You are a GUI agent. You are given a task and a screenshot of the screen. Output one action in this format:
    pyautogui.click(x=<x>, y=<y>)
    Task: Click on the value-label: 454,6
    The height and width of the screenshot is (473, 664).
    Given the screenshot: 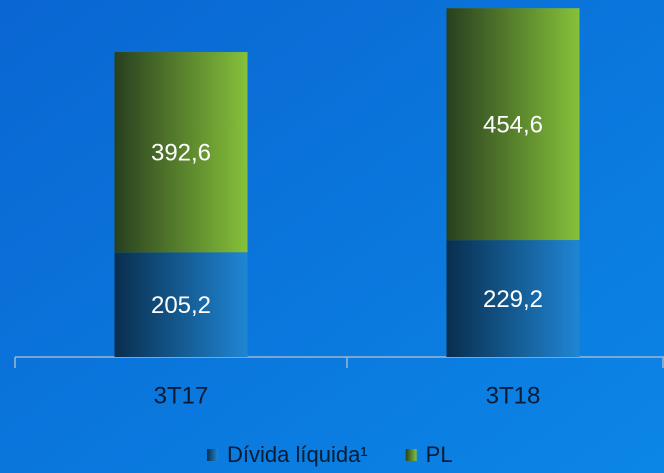 What is the action you would take?
    pyautogui.click(x=513, y=124)
    